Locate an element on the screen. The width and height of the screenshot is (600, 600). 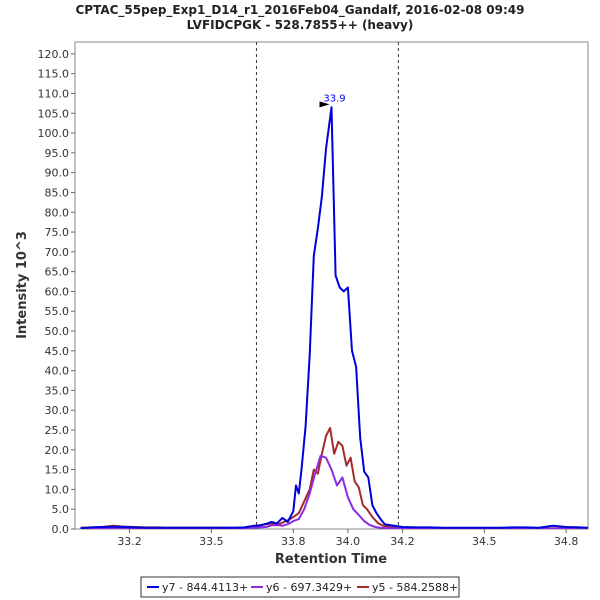
peak-label: 33.9 is located at coordinates (334, 98).